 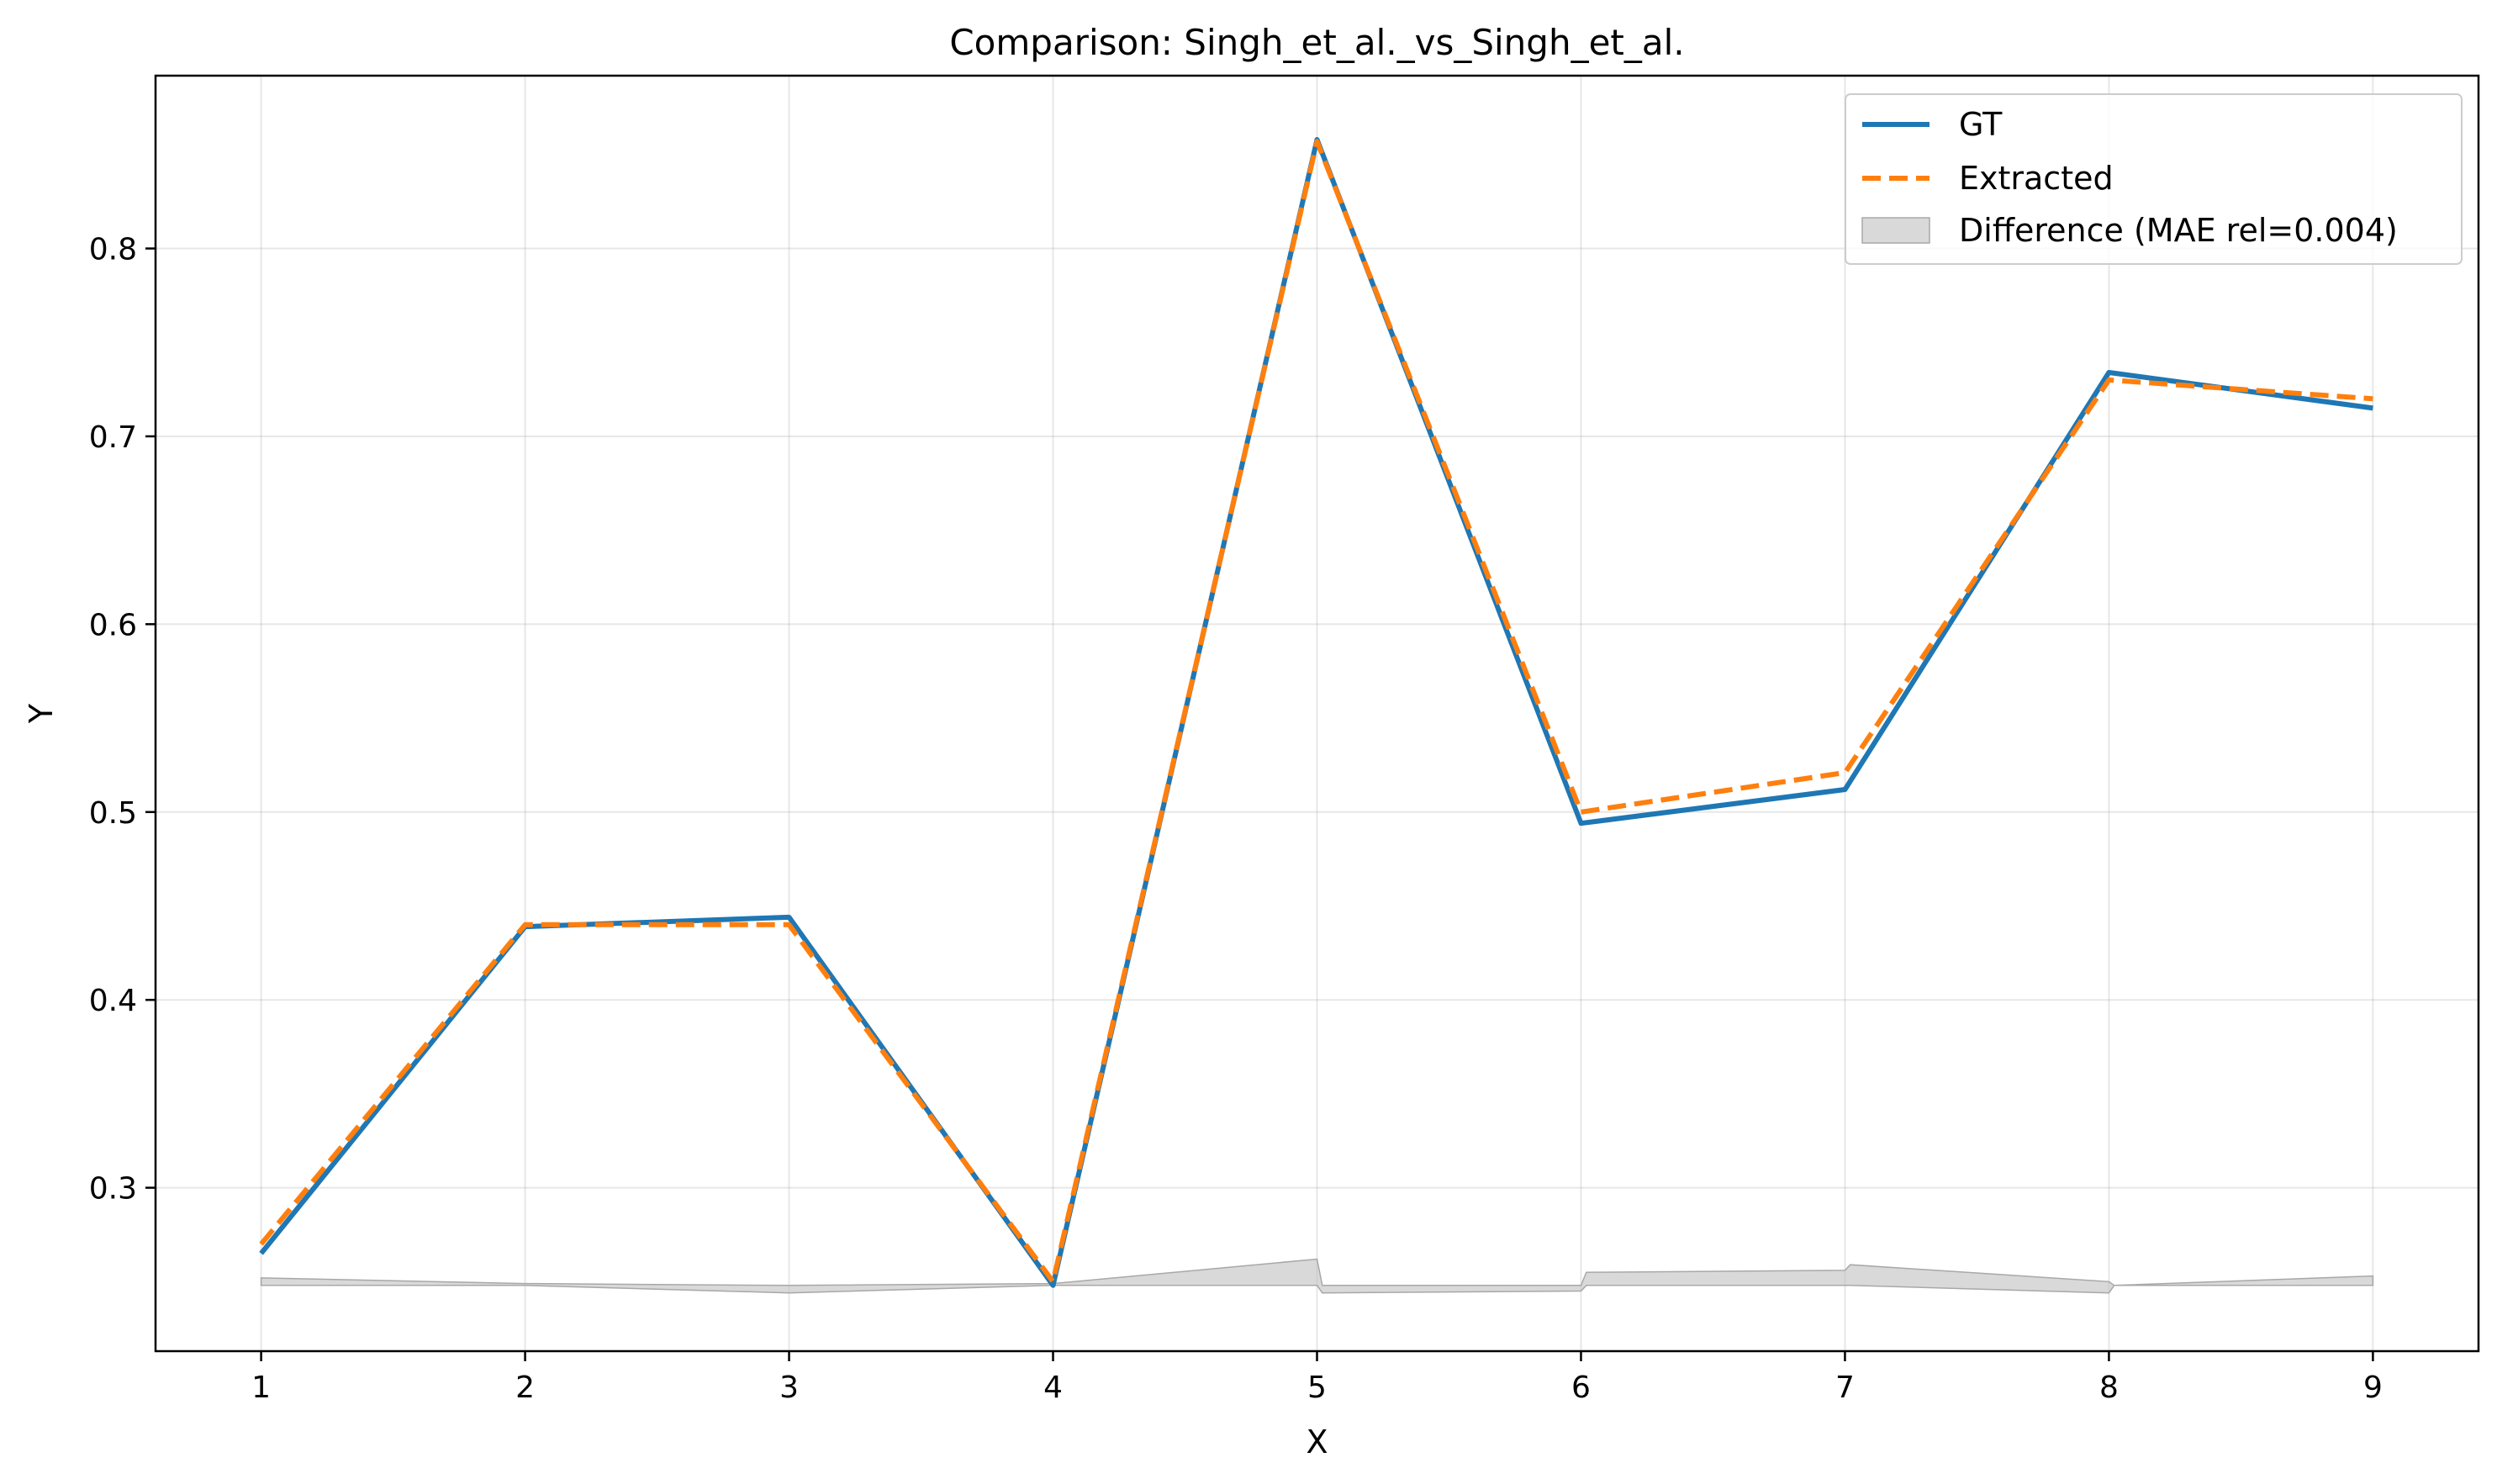 What do you see at coordinates (113, 813) in the screenshot?
I see `y-tick-label: 0.5` at bounding box center [113, 813].